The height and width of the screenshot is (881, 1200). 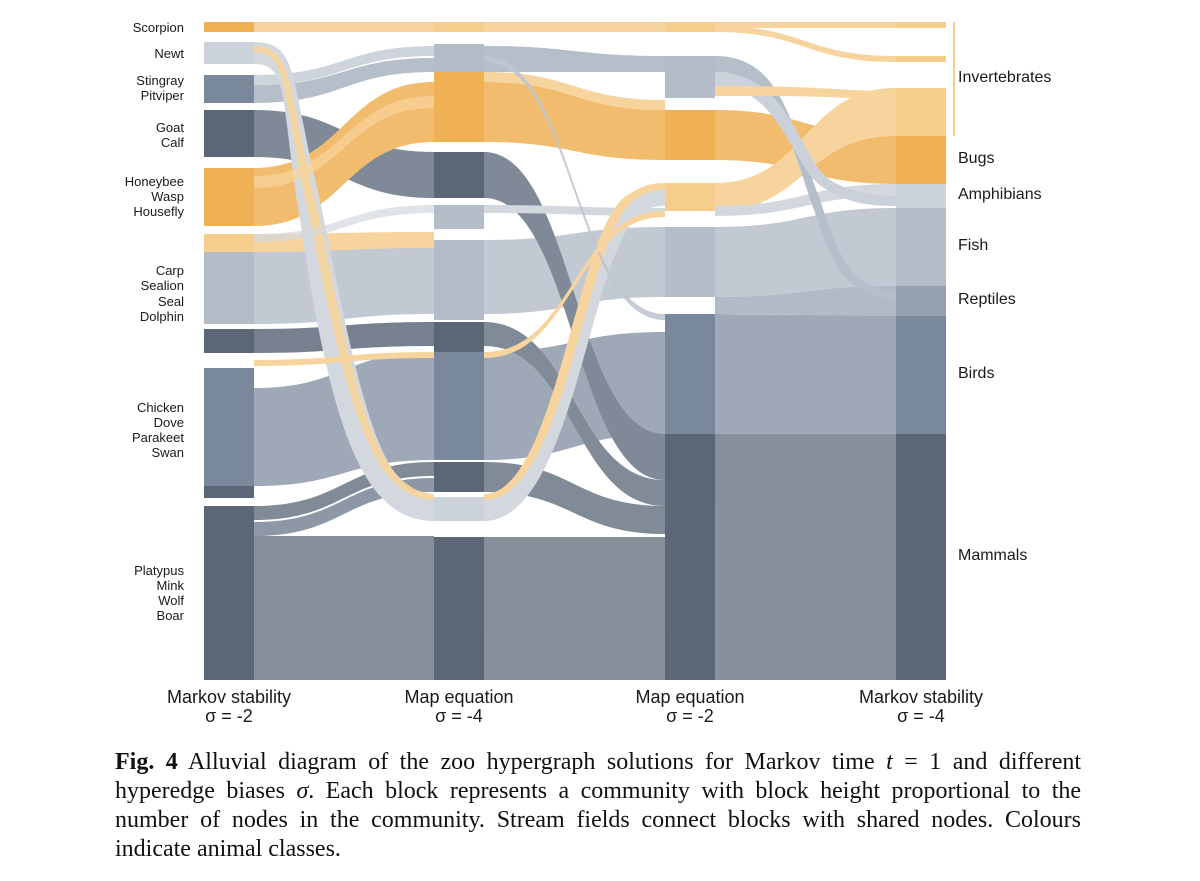 I want to click on label-newt: Newt, so click(x=169, y=53).